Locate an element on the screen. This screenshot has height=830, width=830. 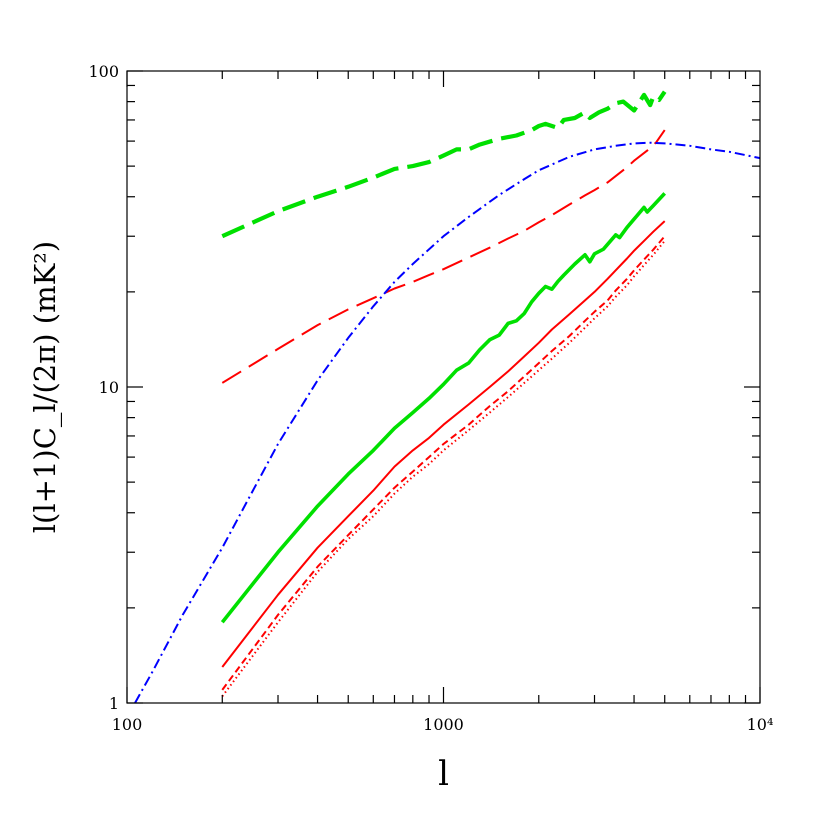
x-axis-title: l is located at coordinates (443, 774).